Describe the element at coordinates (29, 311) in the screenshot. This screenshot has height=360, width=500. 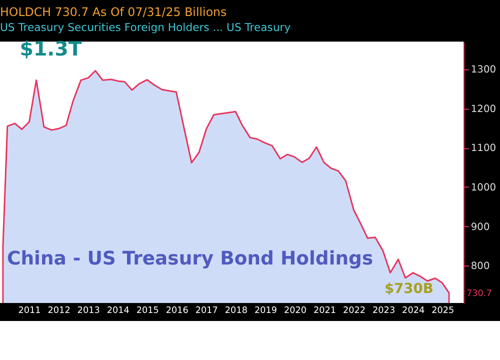
I see `x-tick-label: 2011` at that location.